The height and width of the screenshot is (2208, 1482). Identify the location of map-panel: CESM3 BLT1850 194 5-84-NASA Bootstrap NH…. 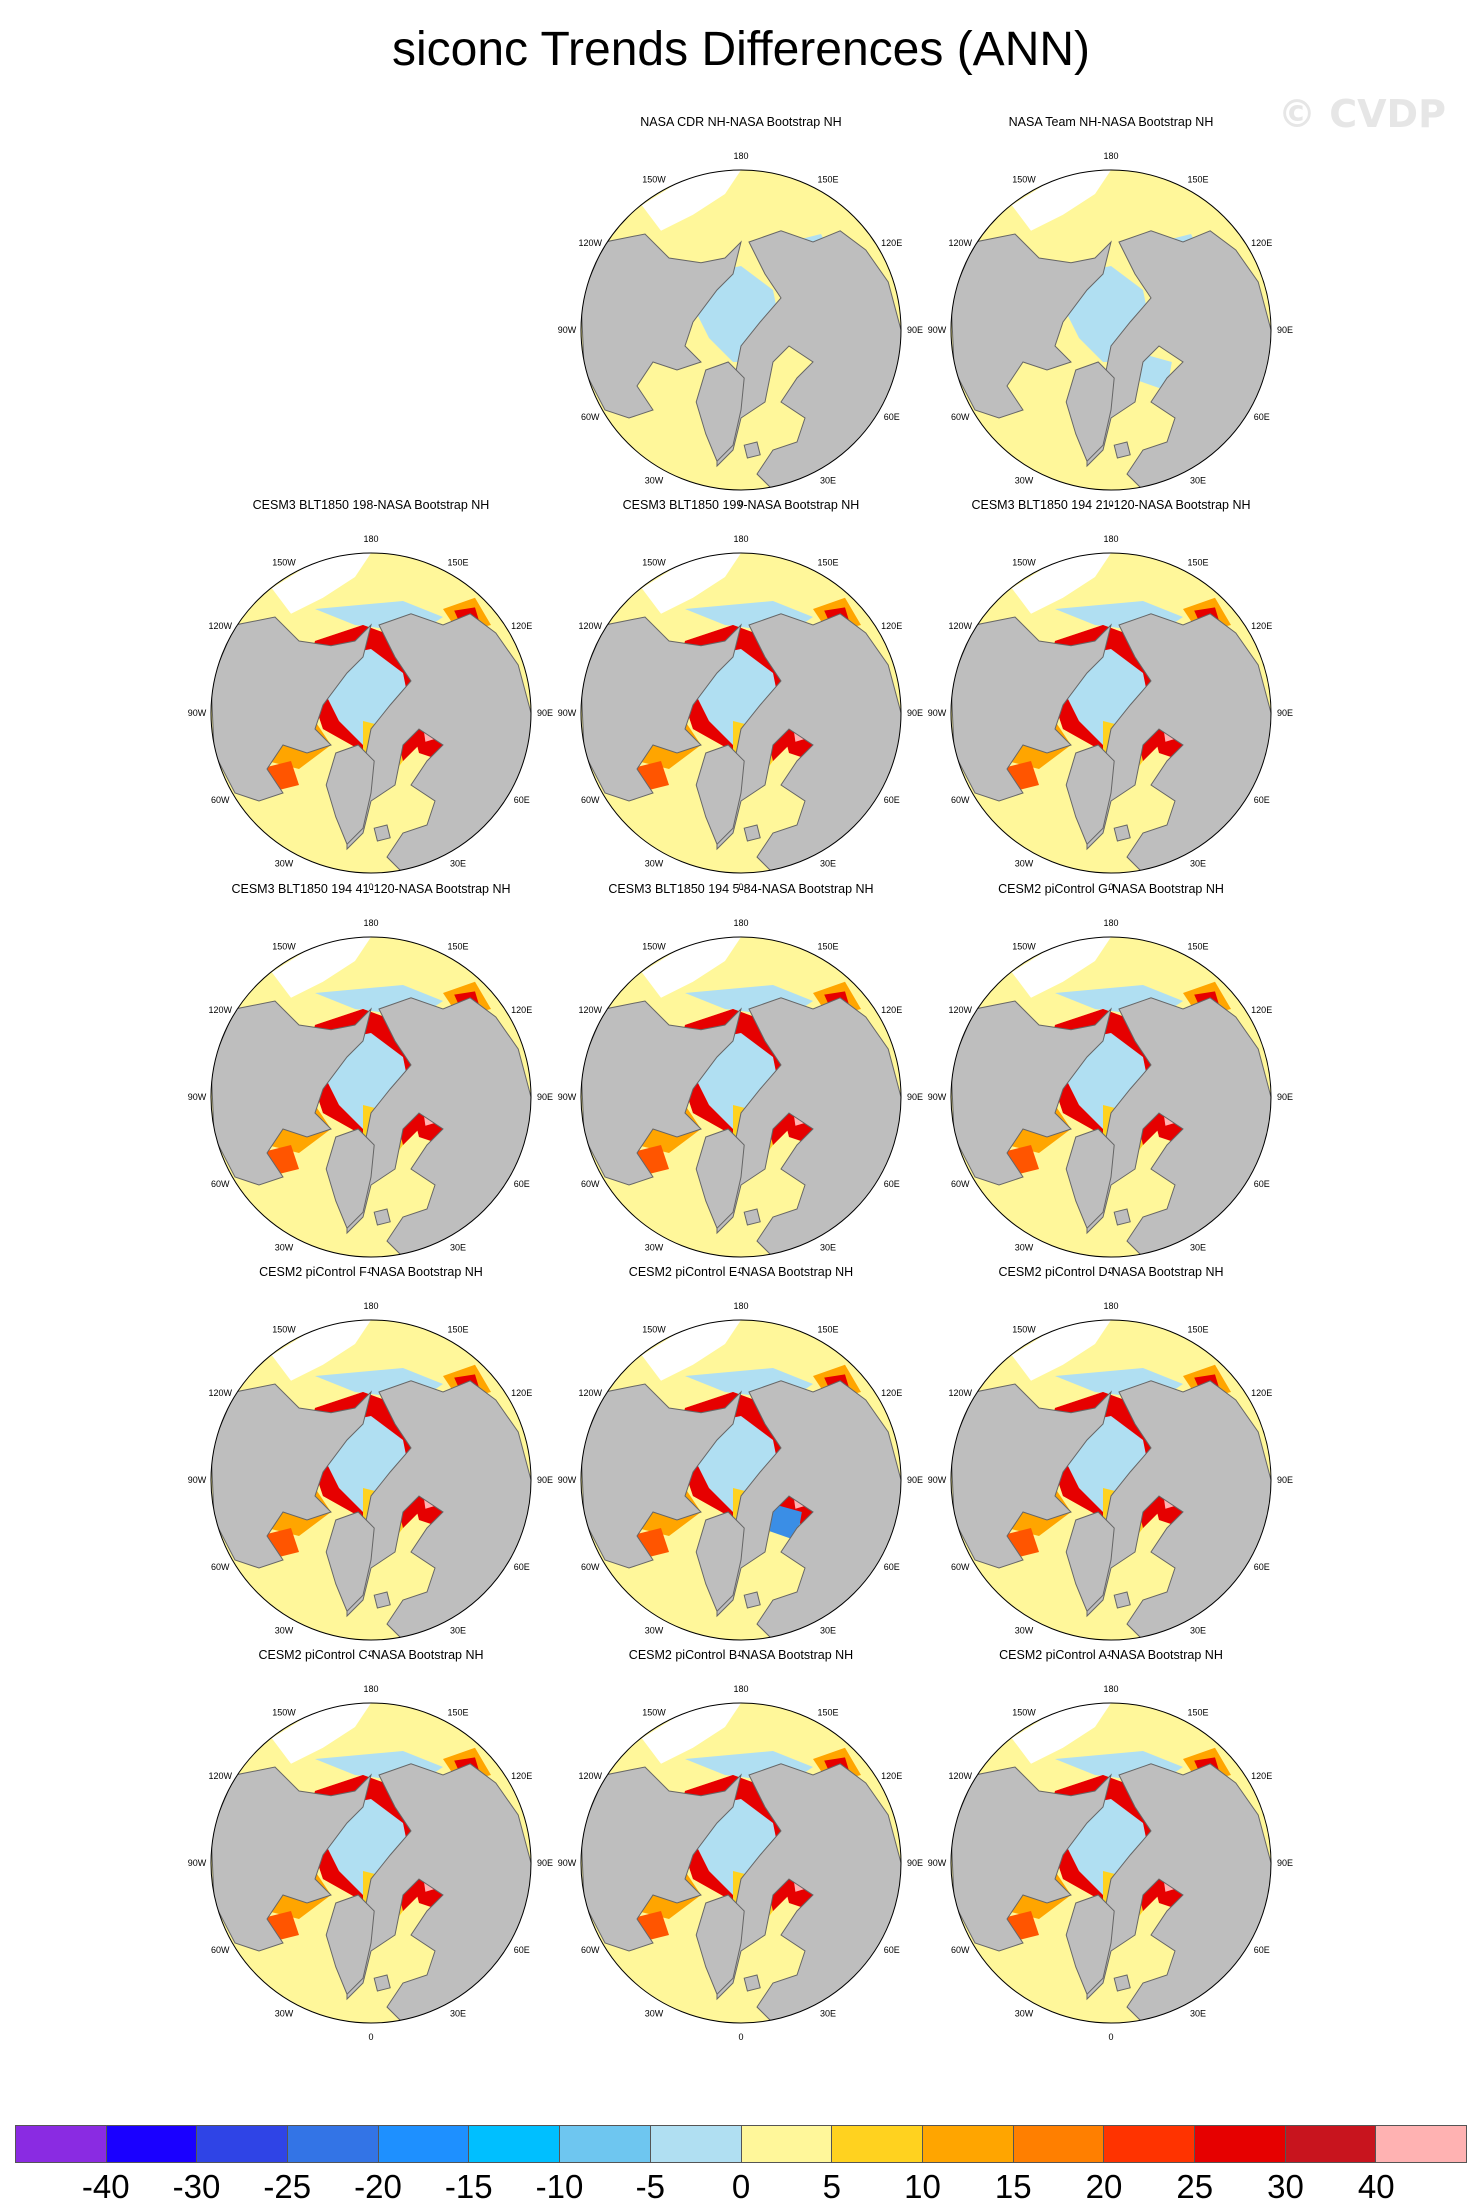
(741, 1079).